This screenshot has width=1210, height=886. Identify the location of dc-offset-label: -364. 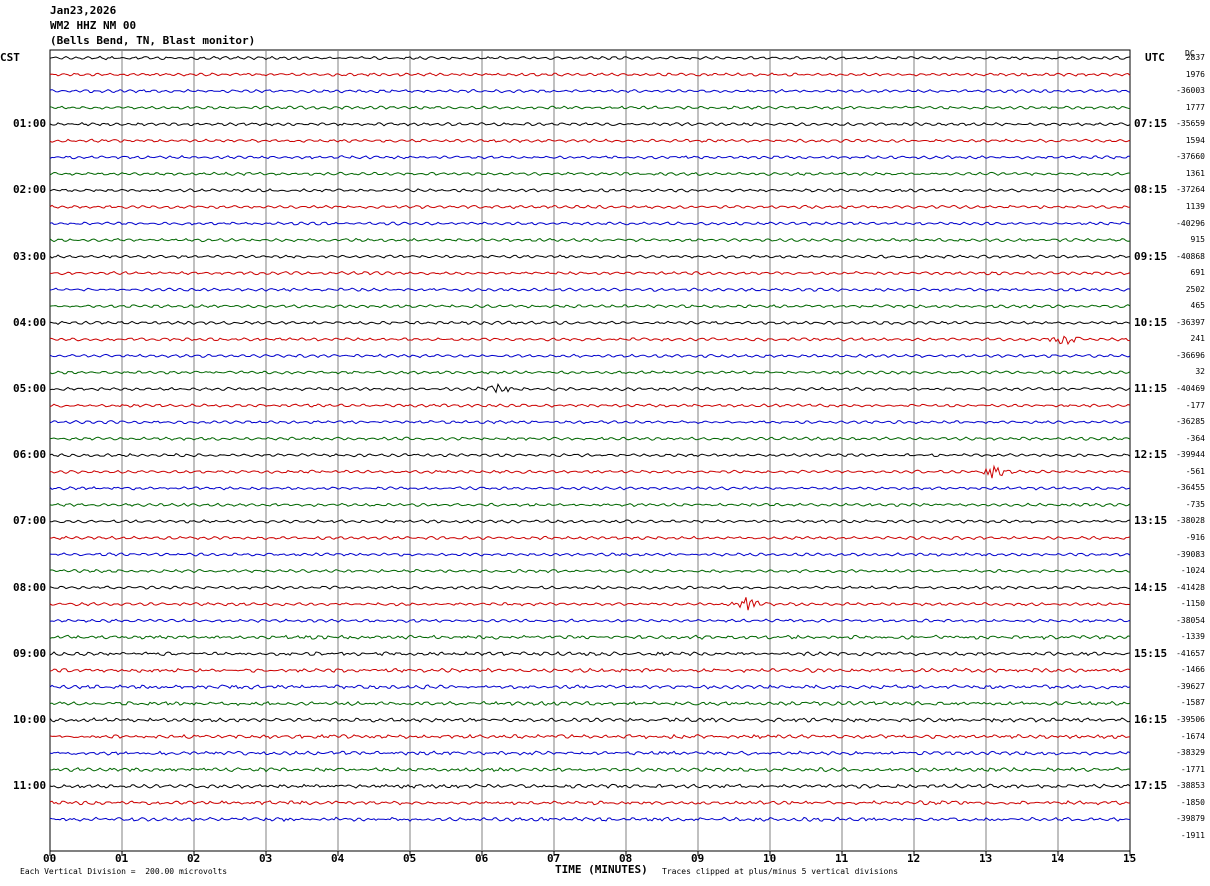
(1195, 438).